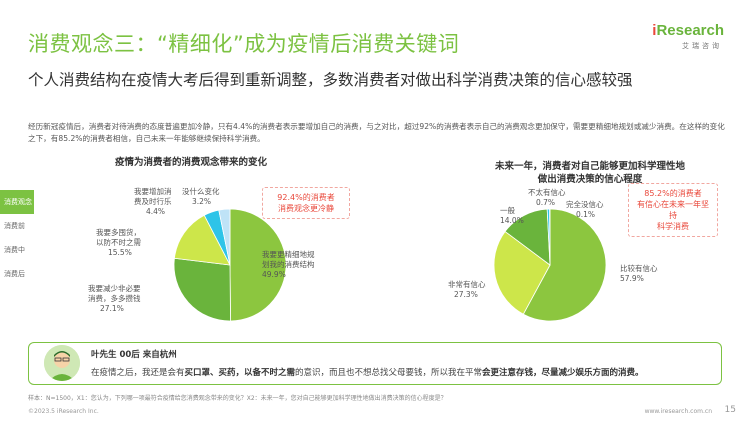 The height and width of the screenshot is (422, 750). I want to click on chart2-label-a: 比较有信心 57.9%, so click(639, 273).